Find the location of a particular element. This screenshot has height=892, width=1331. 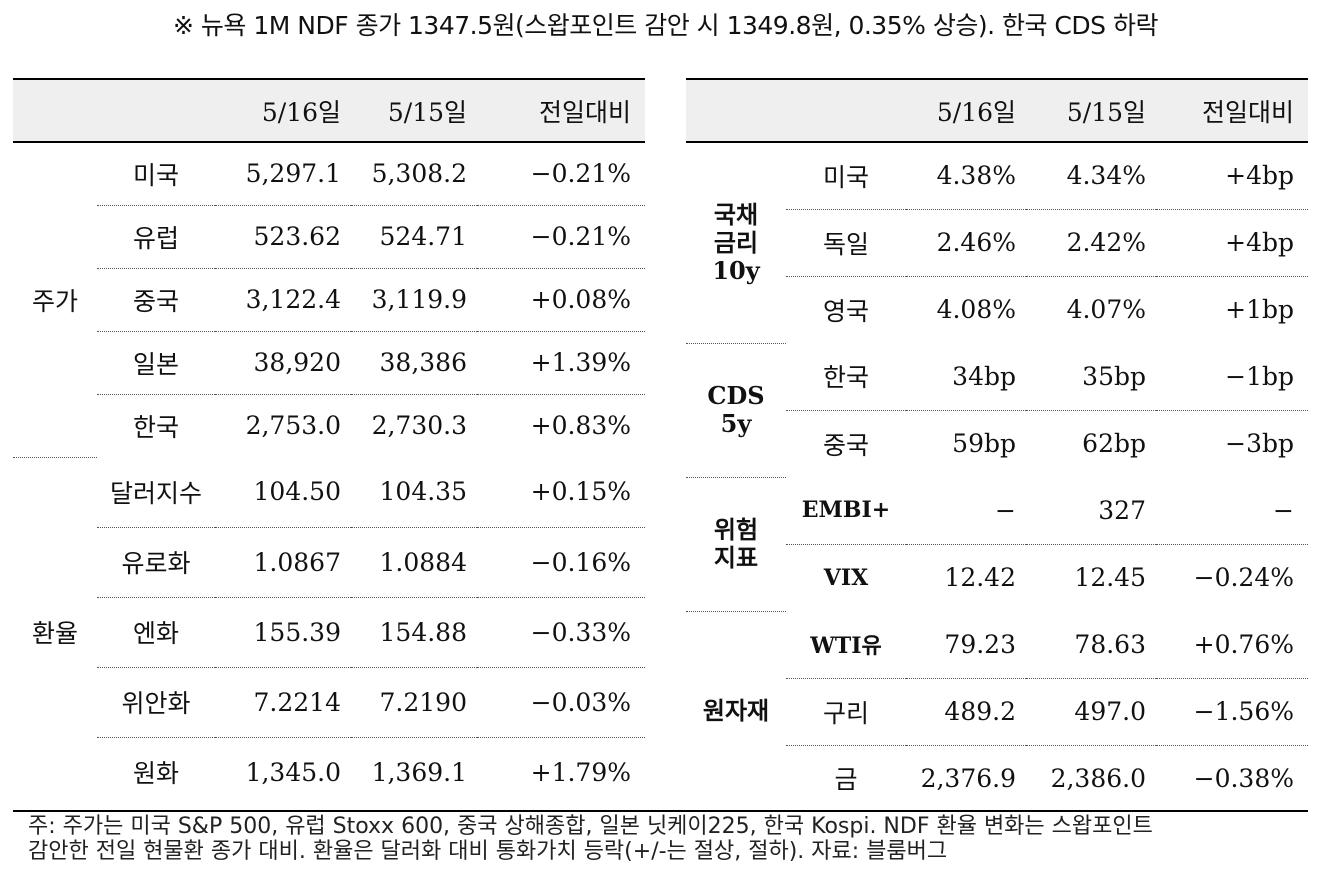

row-name: 엔화 is located at coordinates (156, 631).